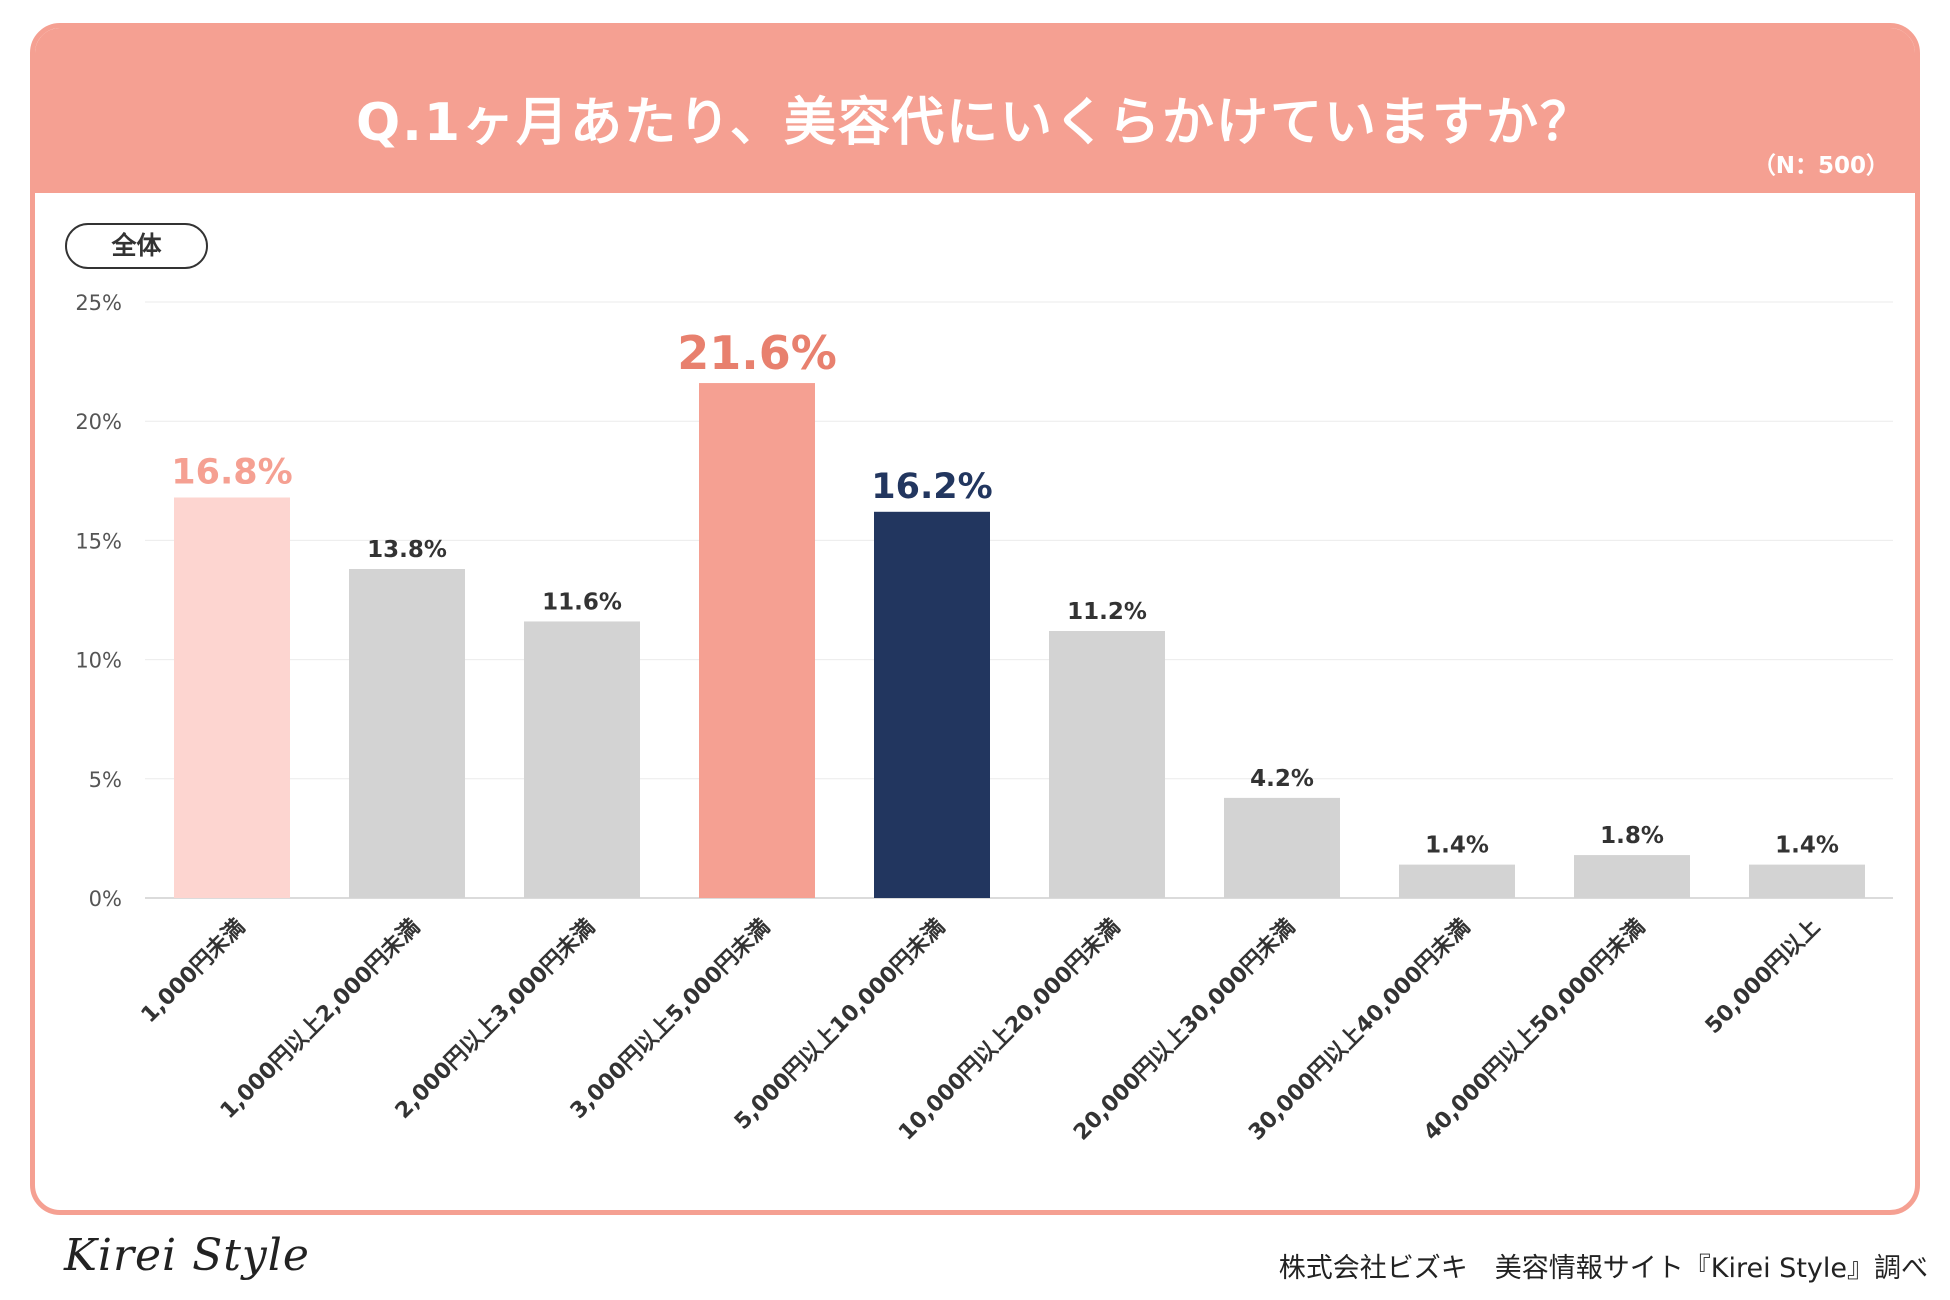  I want to click on chart-title: Q.1ヶ月あたり、美容代にいくらかけていますか？, so click(975, 123).